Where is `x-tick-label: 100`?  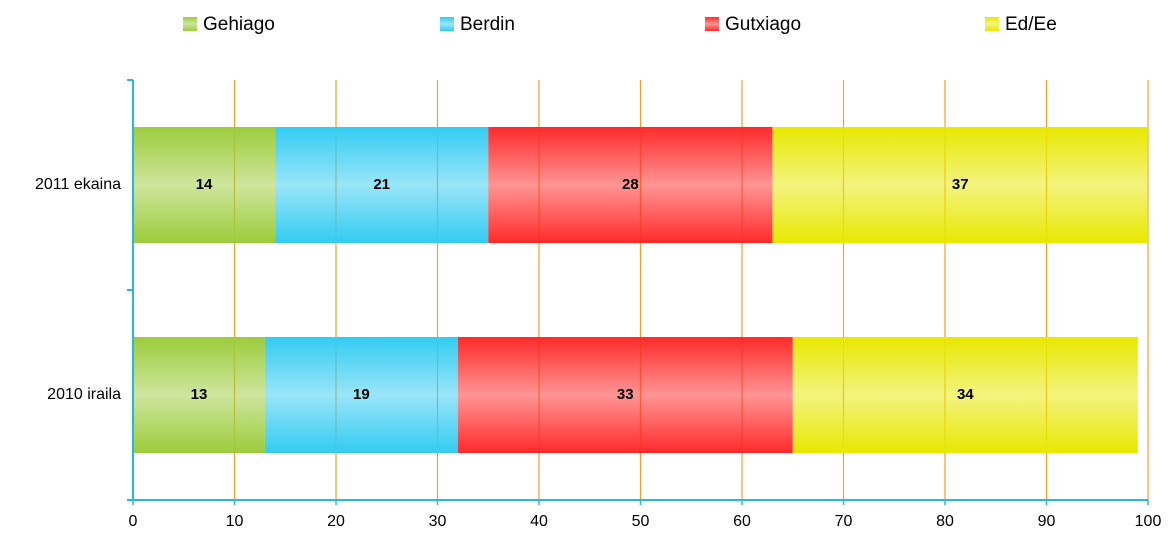
x-tick-label: 100 is located at coordinates (1148, 521).